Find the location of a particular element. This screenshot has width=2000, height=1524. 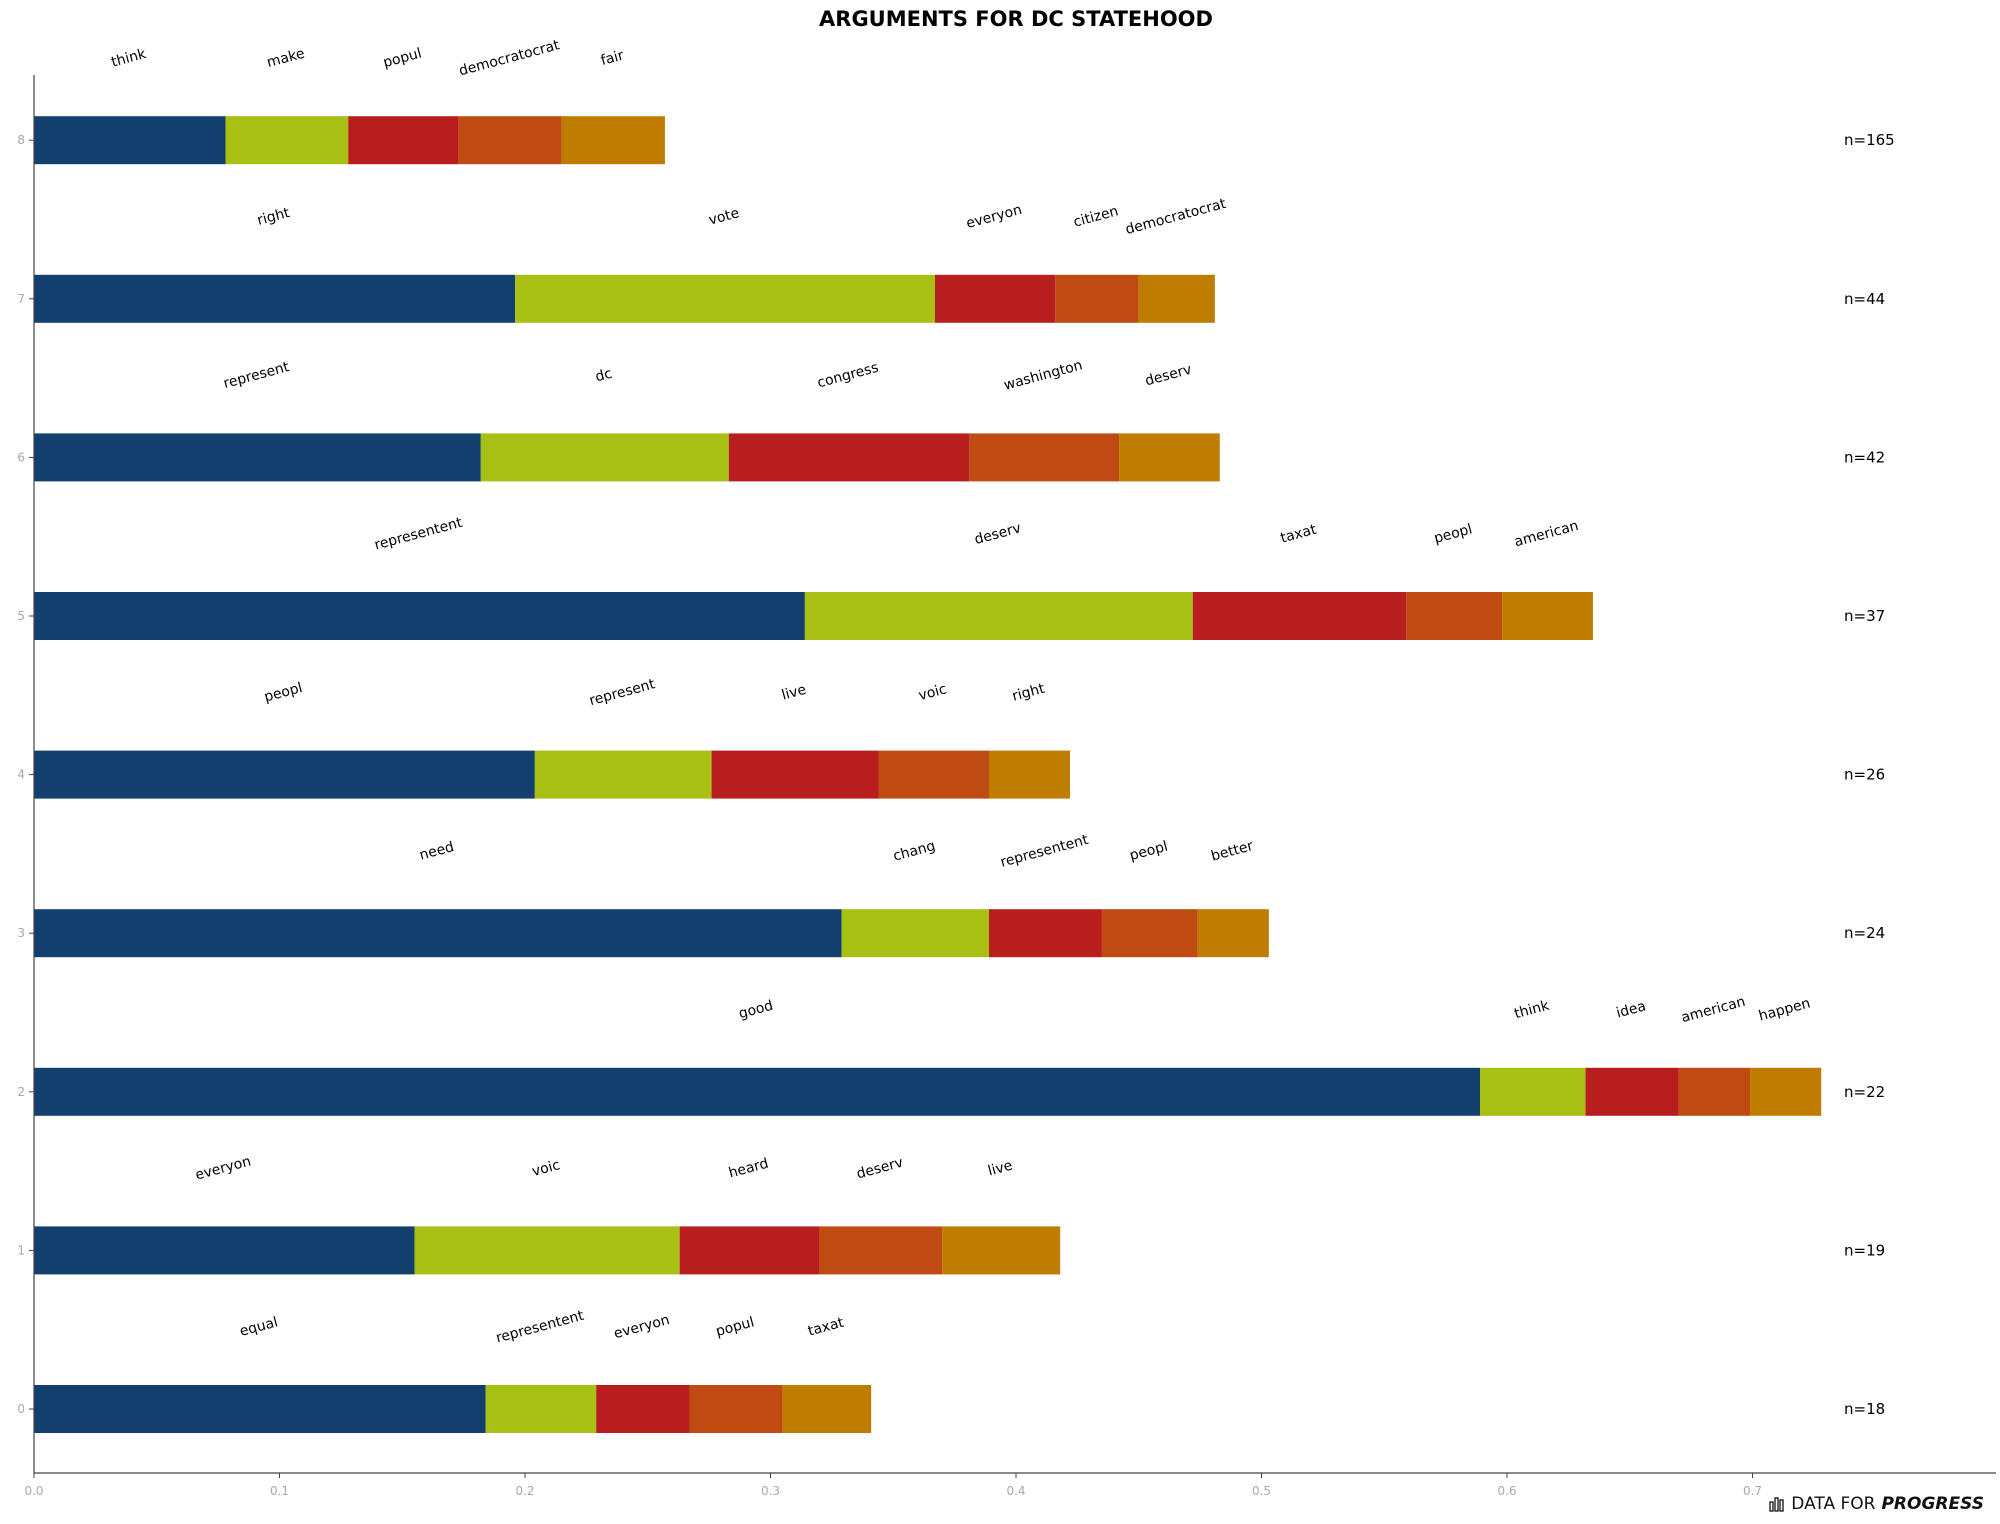

y-tick-label: 3 is located at coordinates (21, 933).